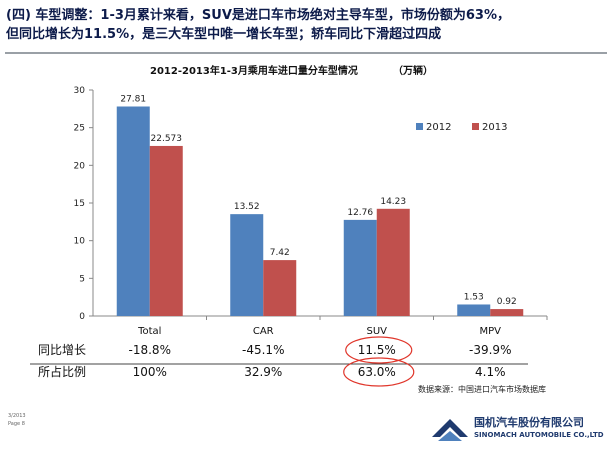 This screenshot has height=455, width=612. I want to click on table-cell: -39.9%, so click(490, 350).